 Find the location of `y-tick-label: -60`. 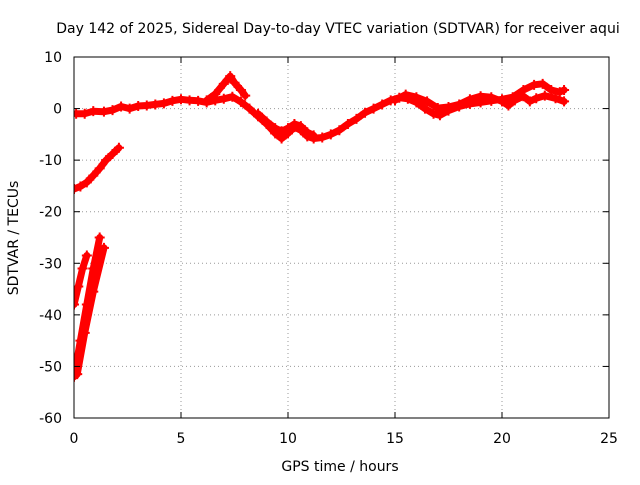

y-tick-label: -60 is located at coordinates (50, 419).